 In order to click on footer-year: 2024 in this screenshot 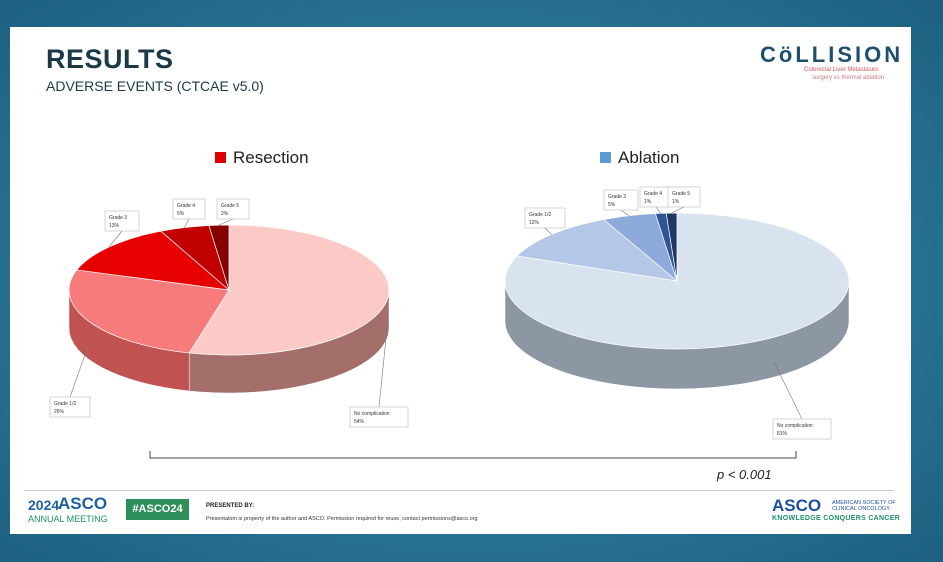, I will do `click(44, 505)`.